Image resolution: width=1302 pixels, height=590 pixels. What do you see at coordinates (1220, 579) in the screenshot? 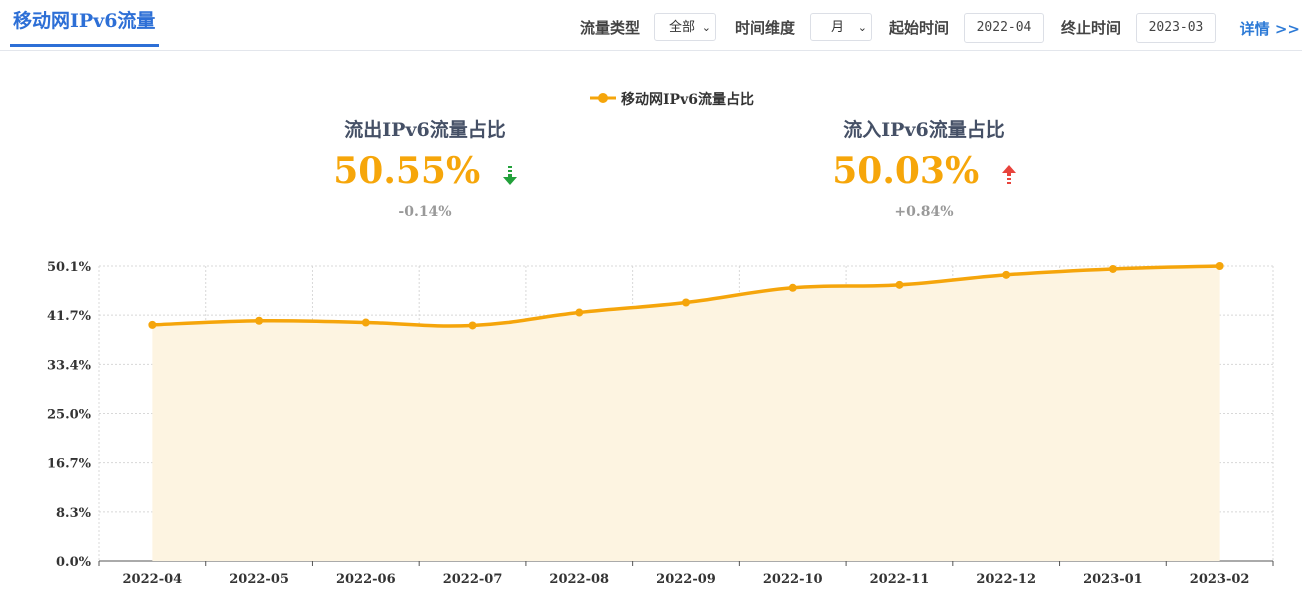
I see `x-tick-label: 2023-02` at bounding box center [1220, 579].